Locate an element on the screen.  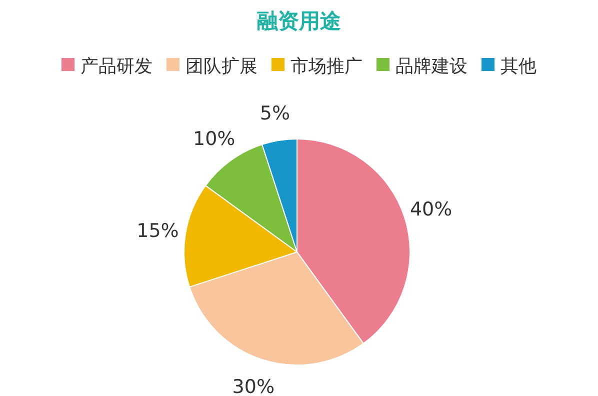
data-label: 30% is located at coordinates (253, 386).